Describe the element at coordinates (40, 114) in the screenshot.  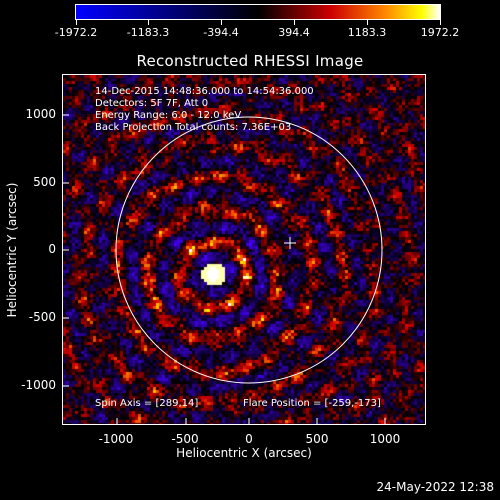
I see `y-tick-label: 1000` at that location.